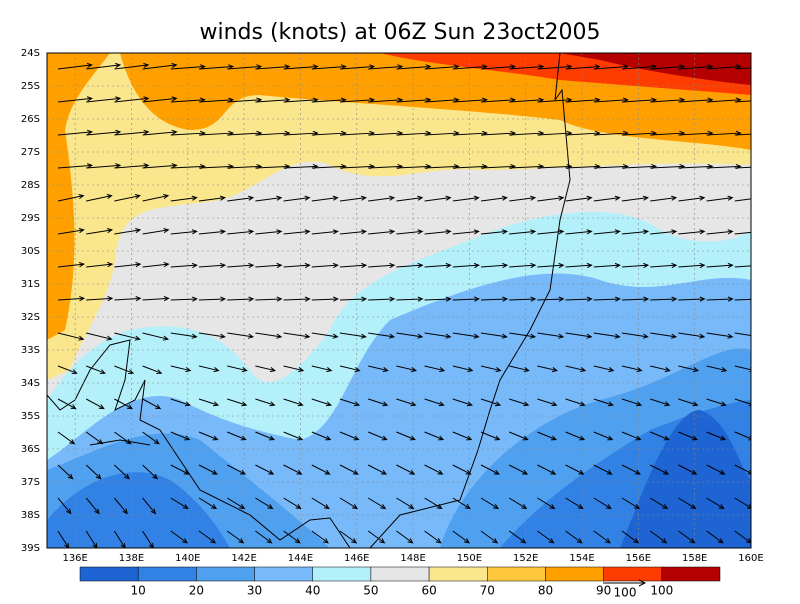  What do you see at coordinates (187, 558) in the screenshot?
I see `x-tick-label: 140E` at bounding box center [187, 558].